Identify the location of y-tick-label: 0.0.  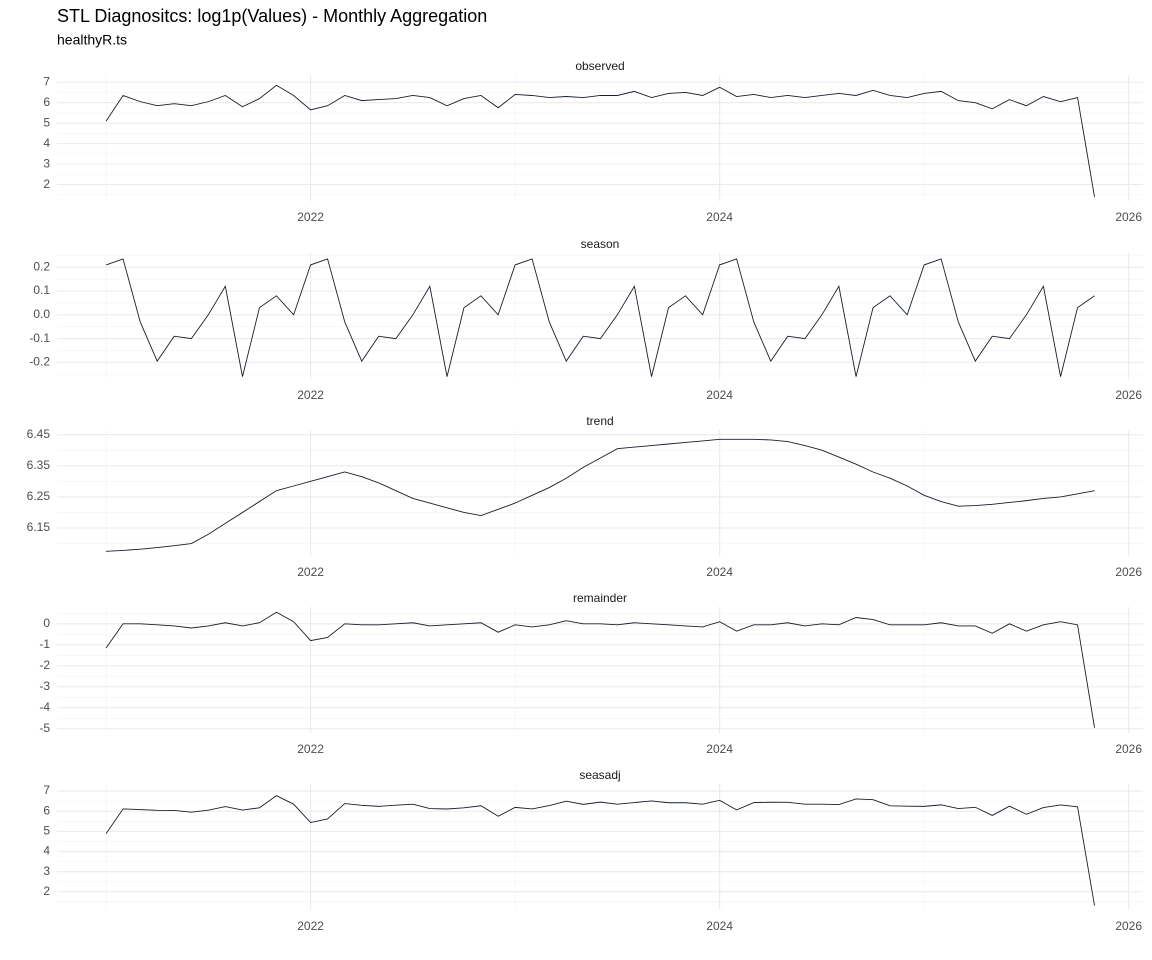
(41, 314).